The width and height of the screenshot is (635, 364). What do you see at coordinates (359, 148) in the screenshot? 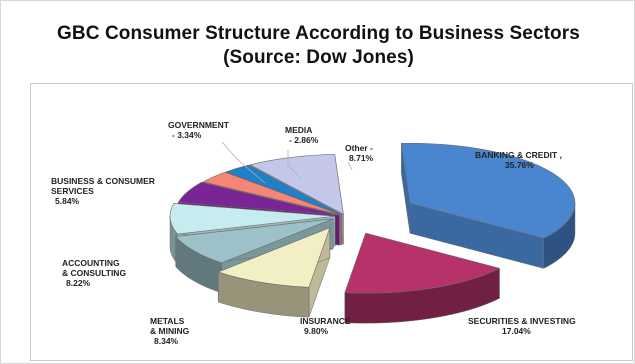
I see `slice-label-name: Other -` at bounding box center [359, 148].